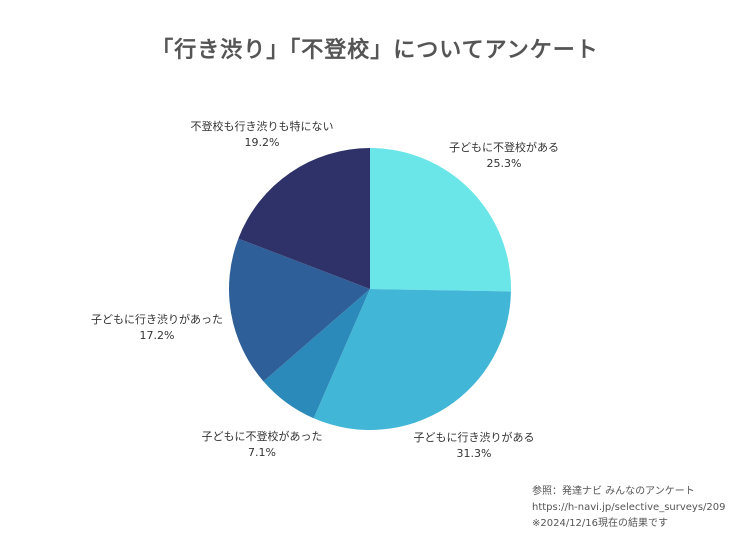 The image size is (750, 536). Describe the element at coordinates (474, 437) in the screenshot. I see `slice-category-1: 子どもに行き渋りがある` at that location.